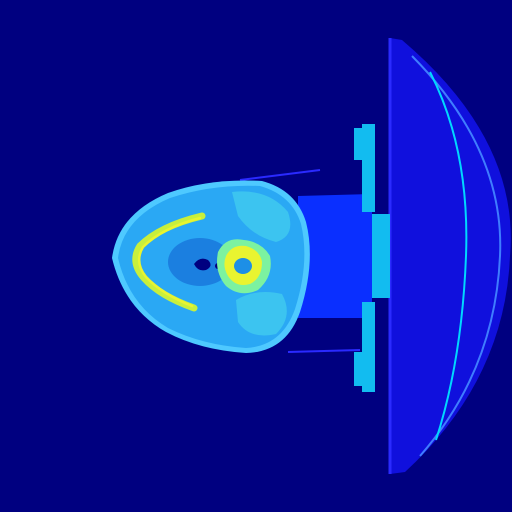 This screenshot has width=512, height=512. I want to click on spinal-canal, so click(243, 266).